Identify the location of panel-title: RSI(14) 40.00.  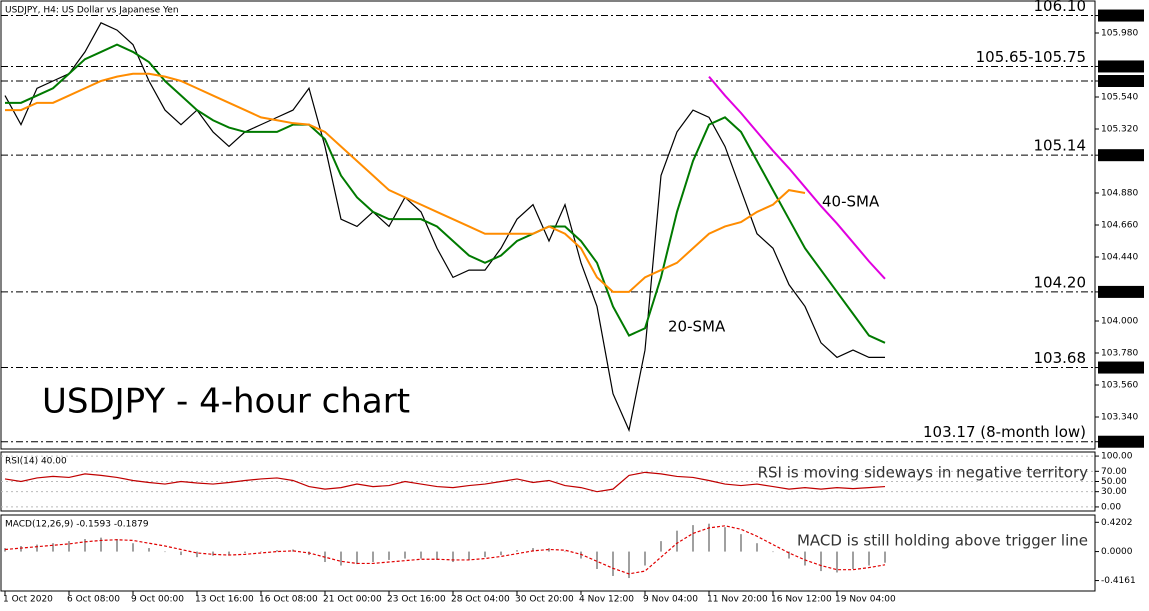
(36, 462).